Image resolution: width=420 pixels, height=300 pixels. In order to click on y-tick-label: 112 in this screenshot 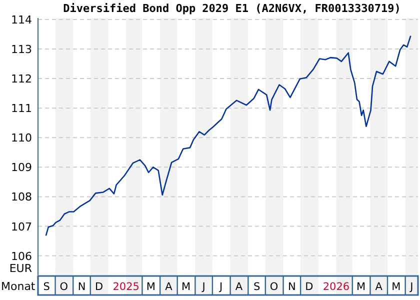, I will do `click(21, 79)`.